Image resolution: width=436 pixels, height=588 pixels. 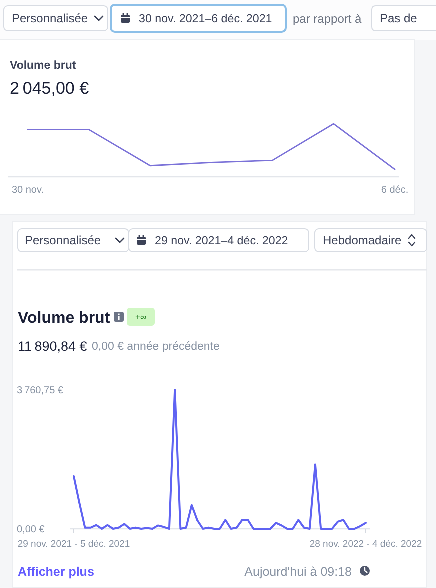 What do you see at coordinates (205, 19) in the screenshot?
I see `text: 30 nov. 2021–6 déc. 2021` at bounding box center [205, 19].